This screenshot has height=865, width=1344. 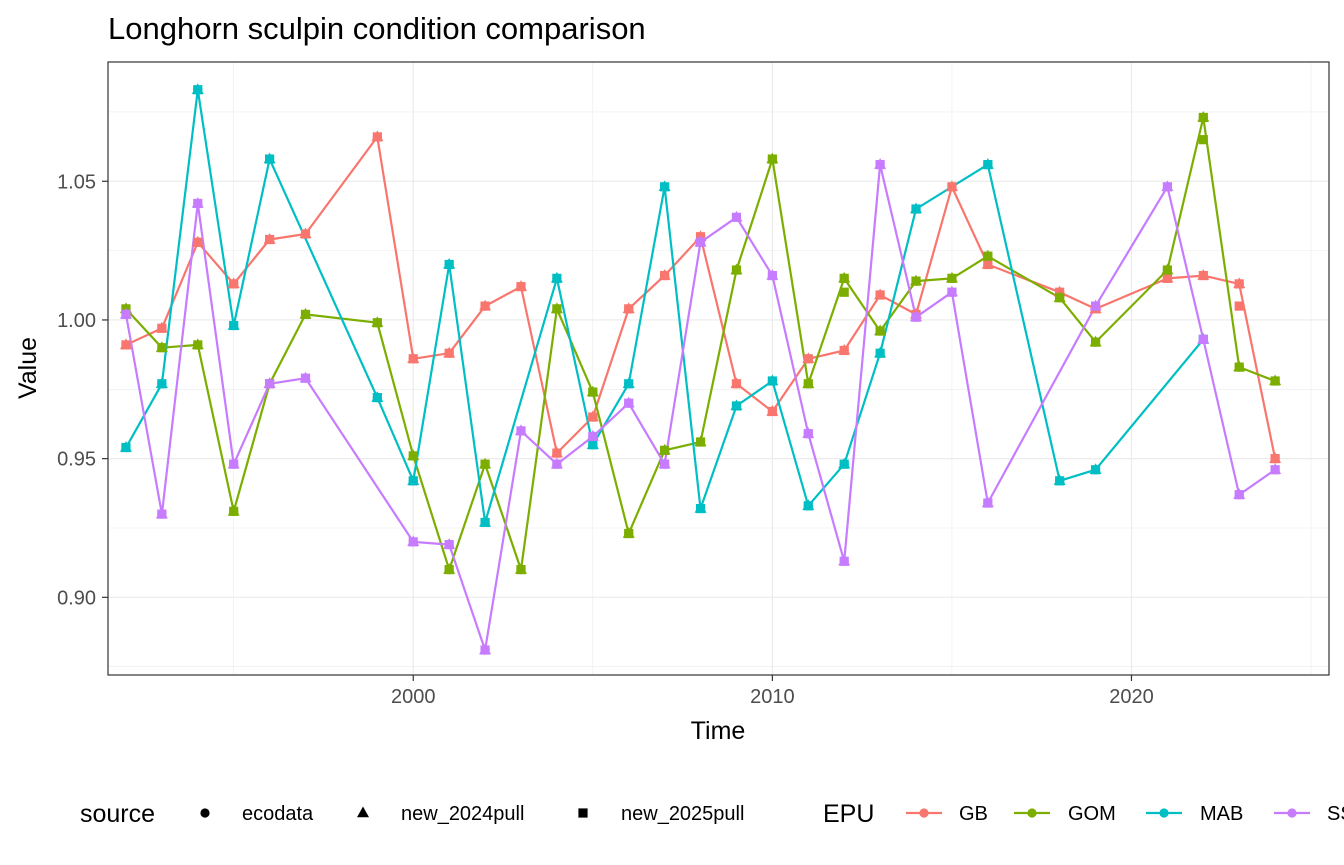 What do you see at coordinates (485, 650) in the screenshot?
I see `point-ss-2002-circle` at bounding box center [485, 650].